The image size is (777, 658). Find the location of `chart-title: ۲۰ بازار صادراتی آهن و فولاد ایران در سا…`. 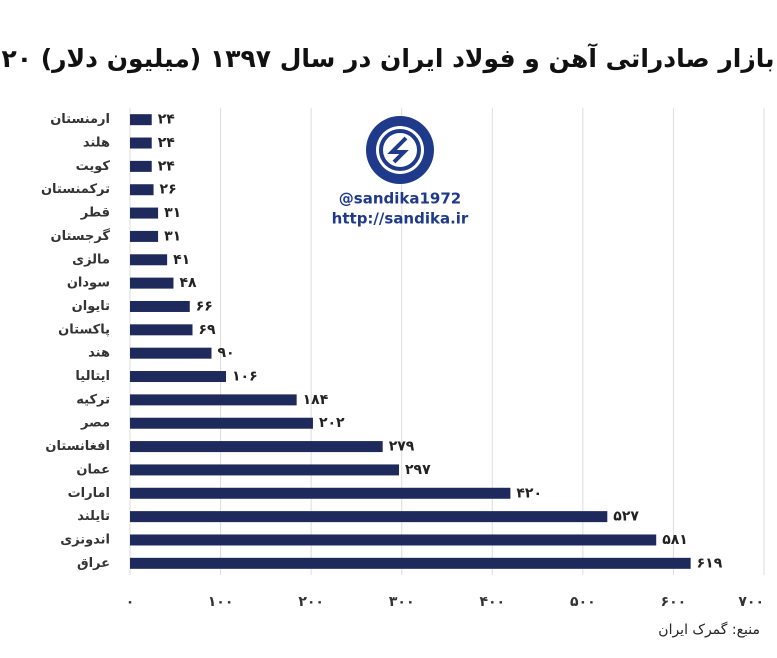

chart-title: ۲۰ بازار صادراتی آهن و فولاد ایران در سا… is located at coordinates (388, 58).